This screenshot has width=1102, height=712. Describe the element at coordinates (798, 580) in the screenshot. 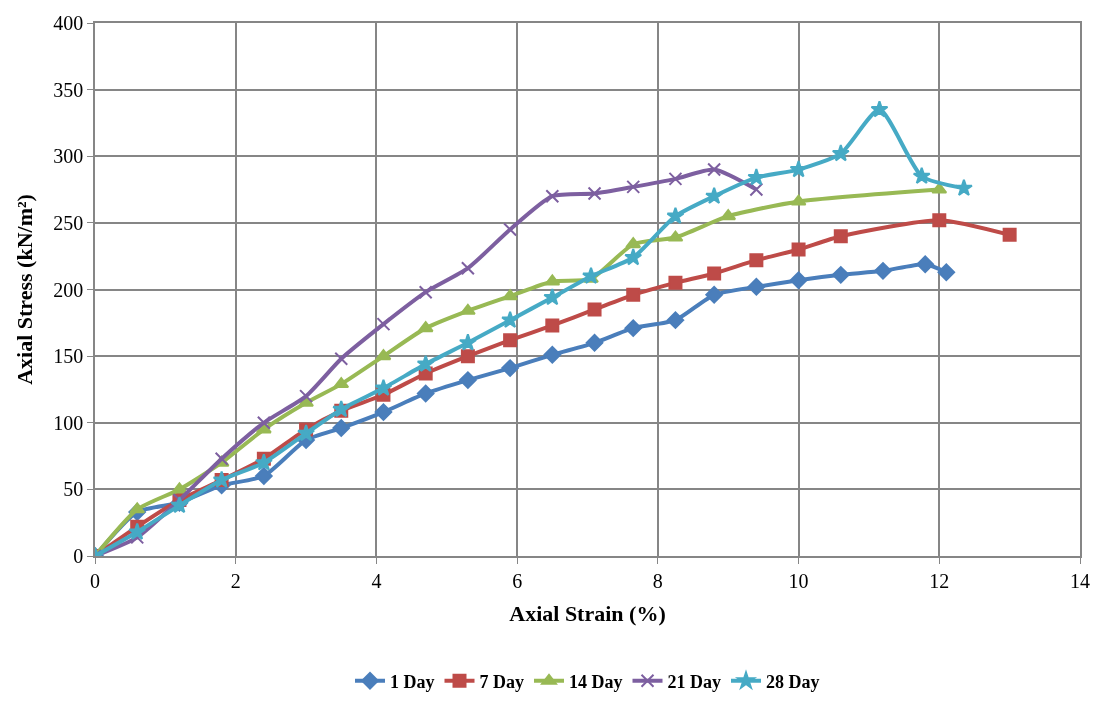

I see `x-tick-label: 10` at that location.